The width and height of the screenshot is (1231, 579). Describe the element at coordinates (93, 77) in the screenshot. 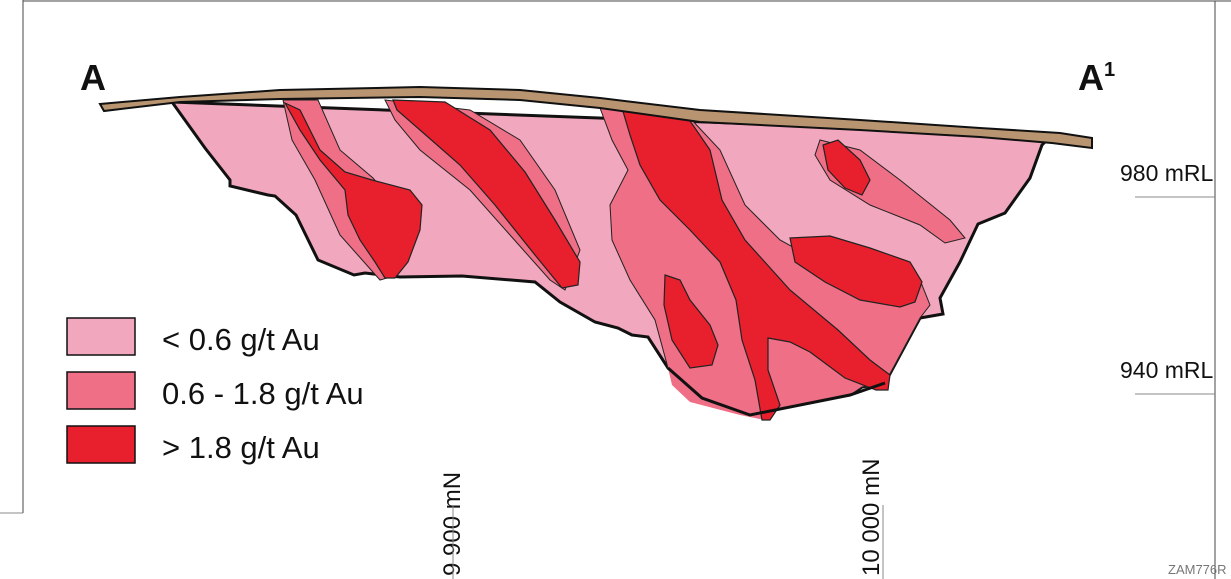

I see `section-start-label: A` at that location.